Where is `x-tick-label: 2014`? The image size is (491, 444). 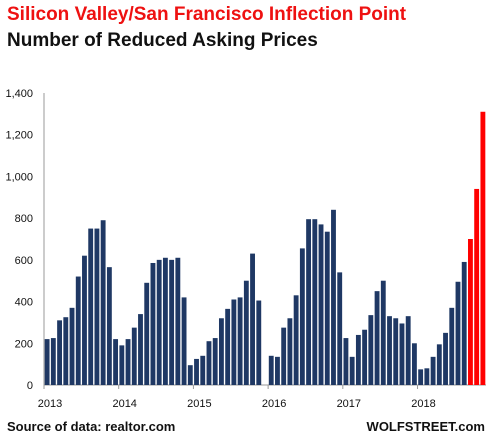 x-tick-label: 2014 is located at coordinates (124, 404).